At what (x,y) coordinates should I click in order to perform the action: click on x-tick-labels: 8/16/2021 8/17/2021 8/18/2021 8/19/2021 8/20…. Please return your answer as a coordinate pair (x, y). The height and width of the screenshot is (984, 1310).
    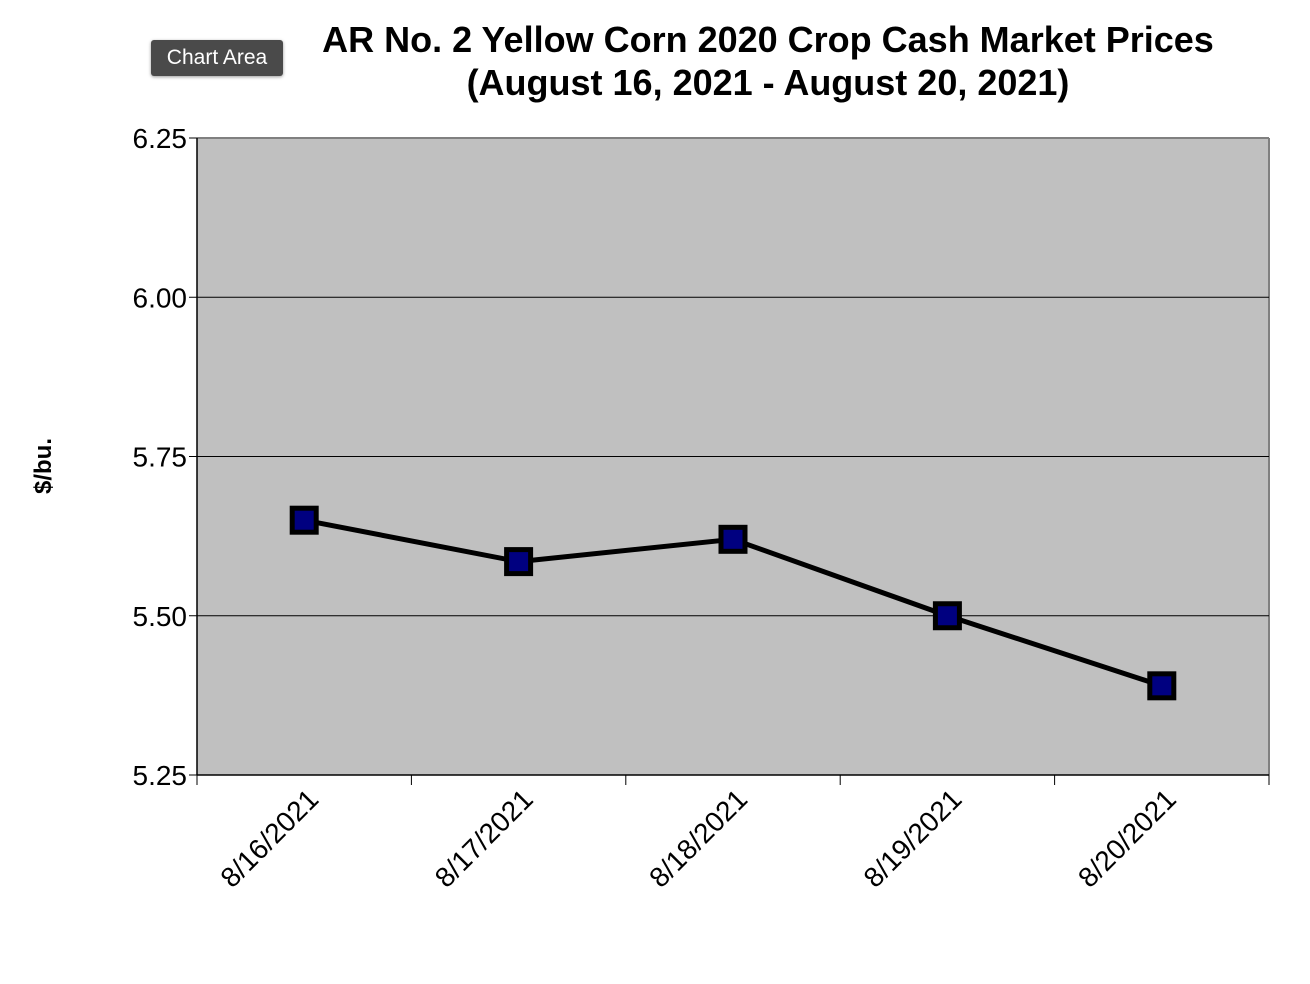
    Looking at the image, I should click on (698, 838).